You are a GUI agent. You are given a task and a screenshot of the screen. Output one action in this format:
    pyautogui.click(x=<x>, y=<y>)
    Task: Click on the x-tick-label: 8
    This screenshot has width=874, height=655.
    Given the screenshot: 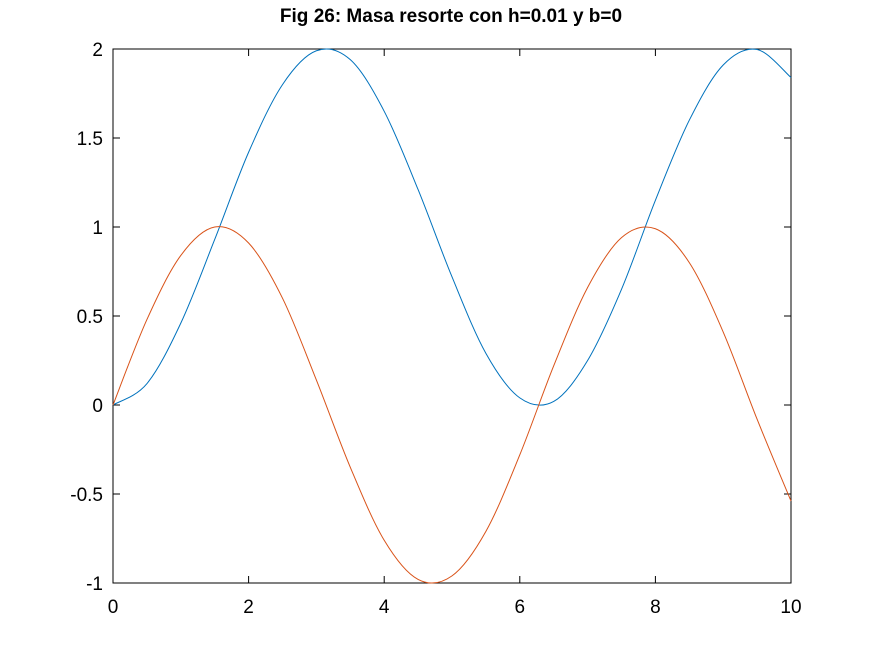 What is the action you would take?
    pyautogui.click(x=655, y=607)
    